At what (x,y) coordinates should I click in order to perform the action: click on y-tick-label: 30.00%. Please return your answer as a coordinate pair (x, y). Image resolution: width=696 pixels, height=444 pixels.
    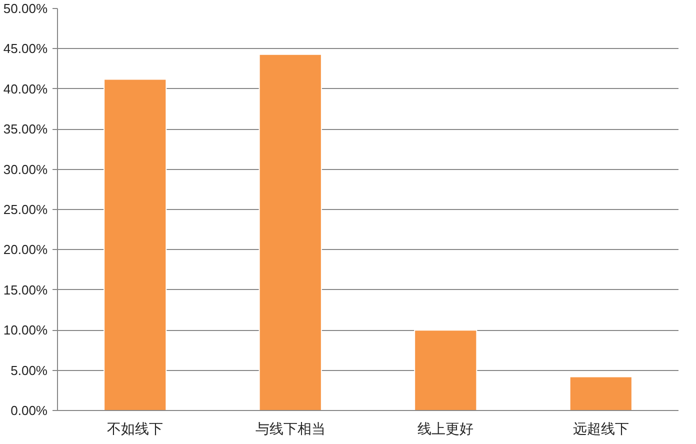
    Looking at the image, I should click on (25, 169).